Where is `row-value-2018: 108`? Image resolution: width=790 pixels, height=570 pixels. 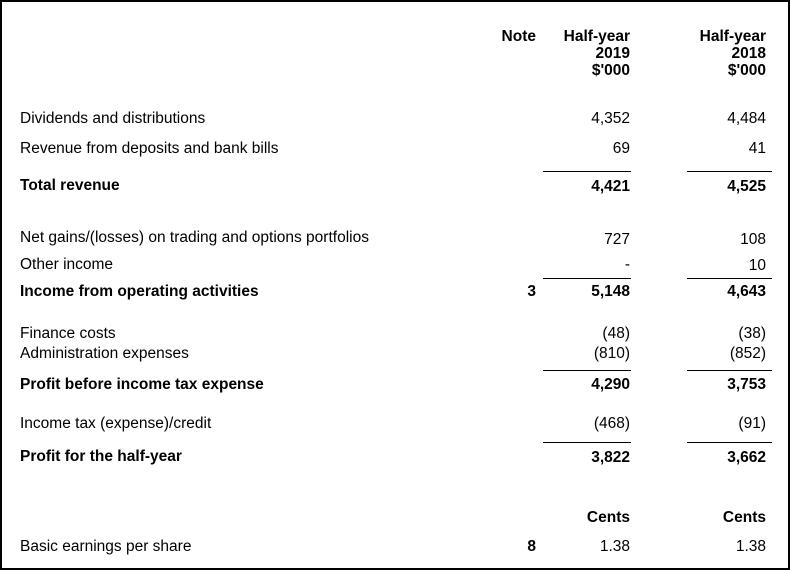
row-value-2018: 108 is located at coordinates (753, 239).